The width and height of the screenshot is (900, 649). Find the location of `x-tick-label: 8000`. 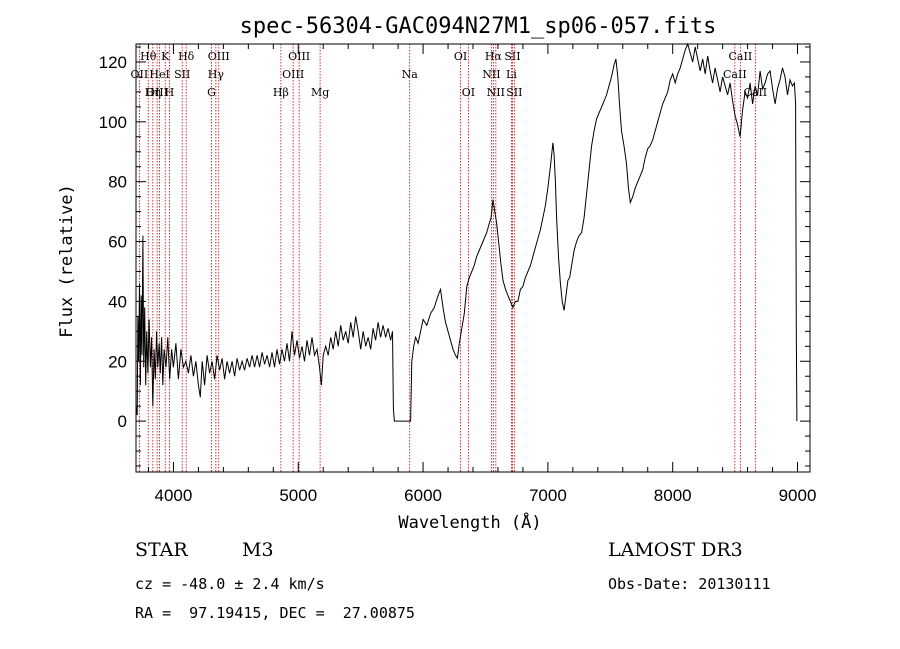

x-tick-label: 8000 is located at coordinates (673, 495).